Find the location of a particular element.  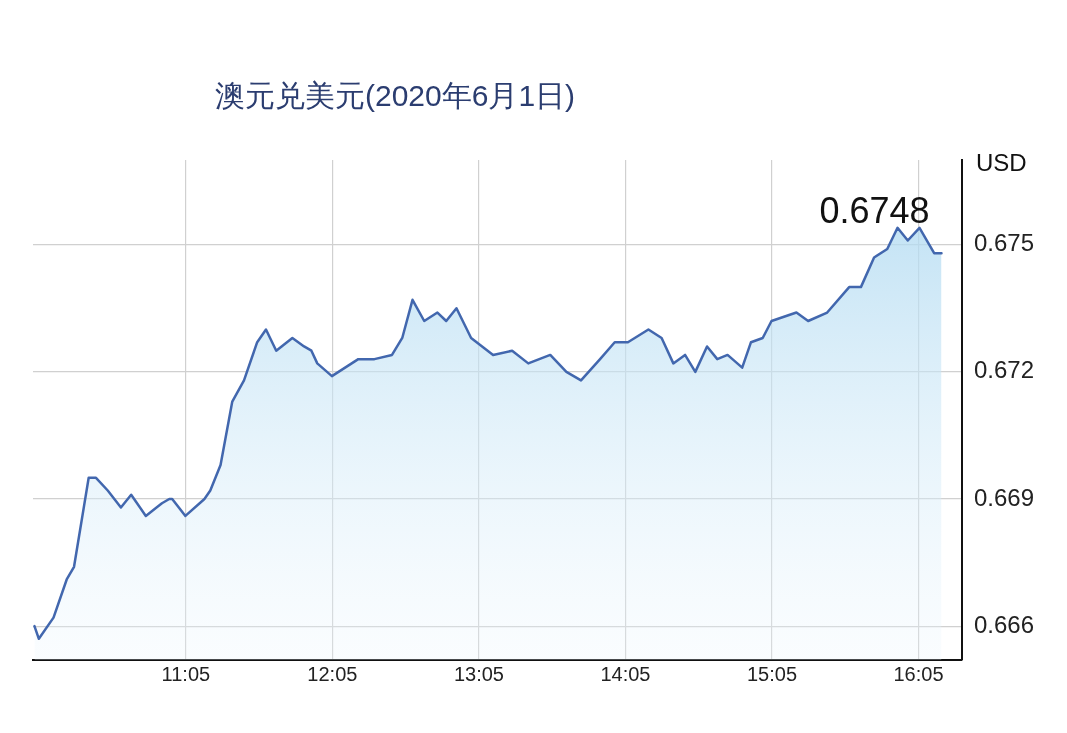

annotation: 0.6748 is located at coordinates (874, 211).